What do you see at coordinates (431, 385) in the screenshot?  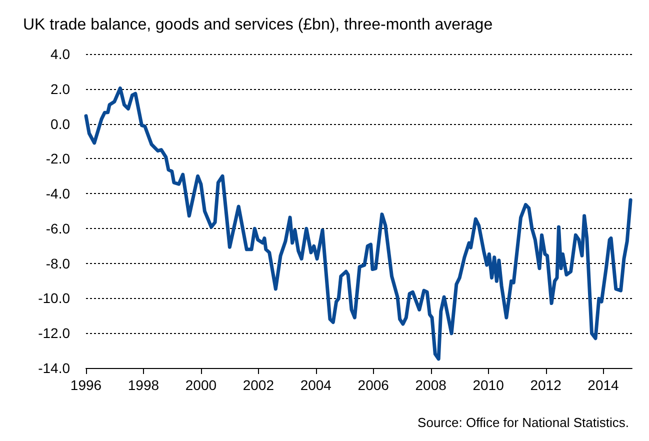 I see `x-tick-label: 2008` at bounding box center [431, 385].